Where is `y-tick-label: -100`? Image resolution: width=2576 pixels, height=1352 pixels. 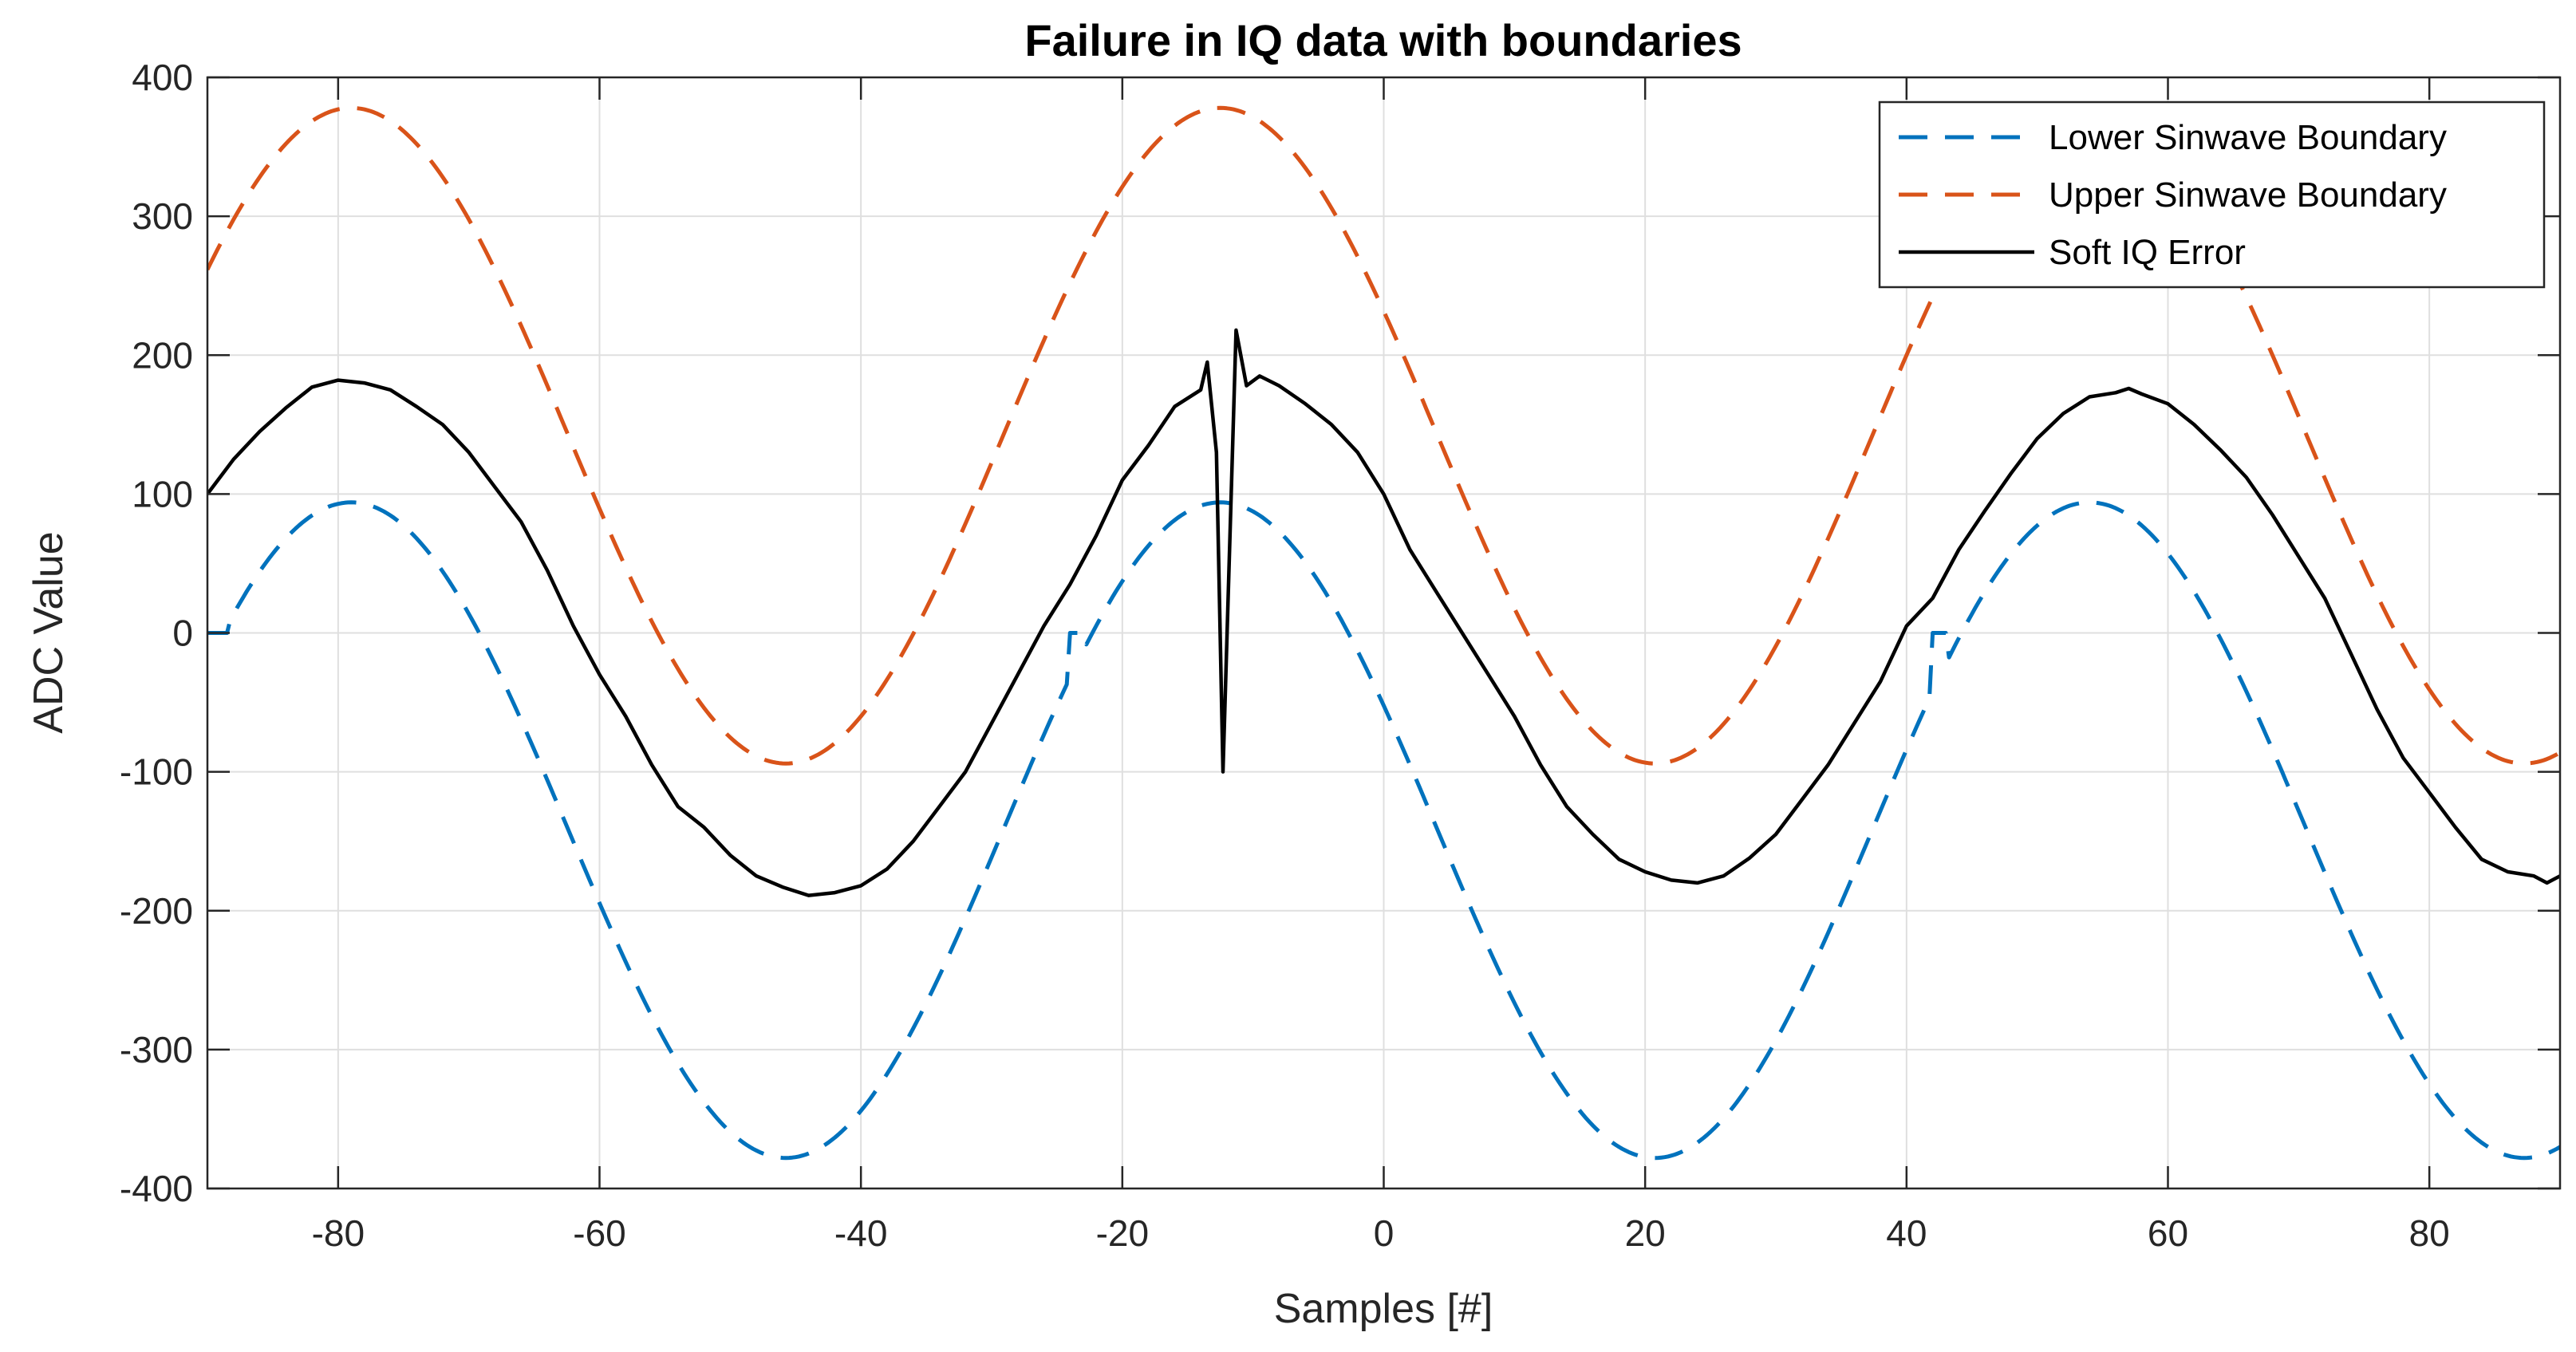
y-tick-label: -100 is located at coordinates (156, 772).